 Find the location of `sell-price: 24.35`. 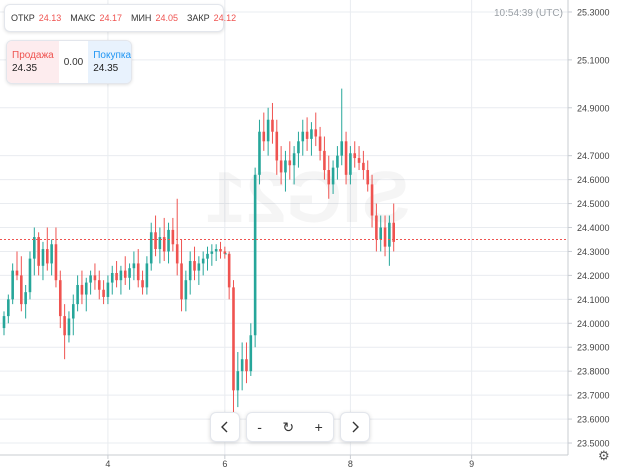

sell-price: 24.35 is located at coordinates (25, 68).